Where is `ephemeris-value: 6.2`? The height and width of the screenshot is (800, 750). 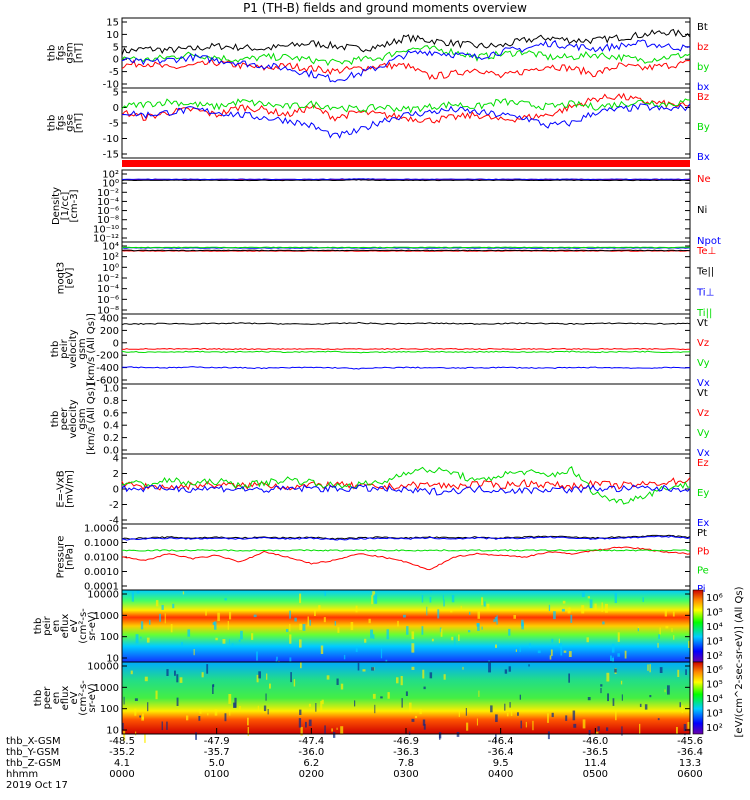 ephemeris-value: 6.2 is located at coordinates (311, 763).